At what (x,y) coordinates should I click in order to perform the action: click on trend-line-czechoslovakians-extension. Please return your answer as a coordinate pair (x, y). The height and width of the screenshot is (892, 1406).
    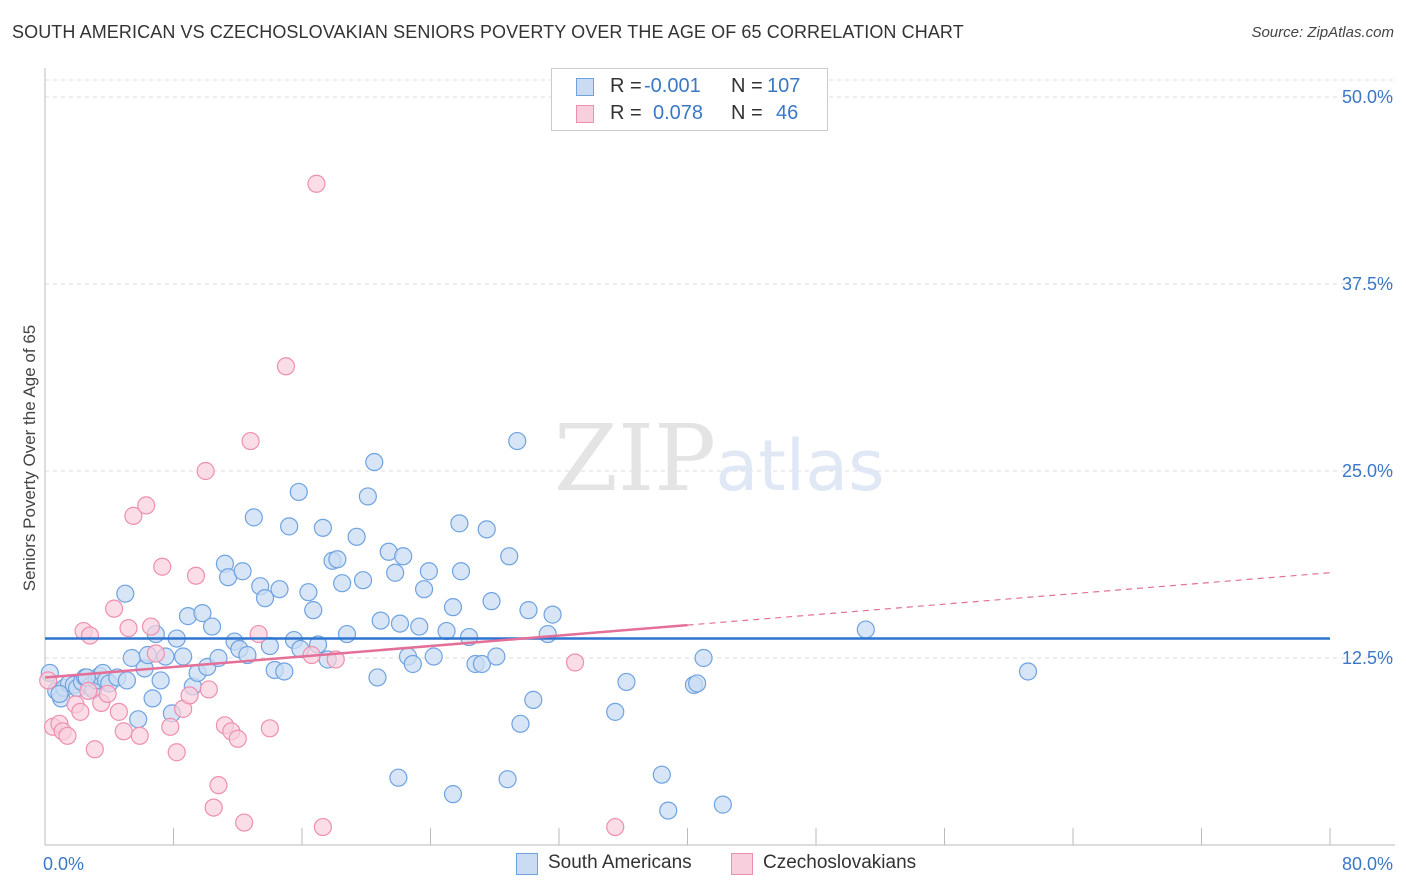
    Looking at the image, I should click on (1009, 599).